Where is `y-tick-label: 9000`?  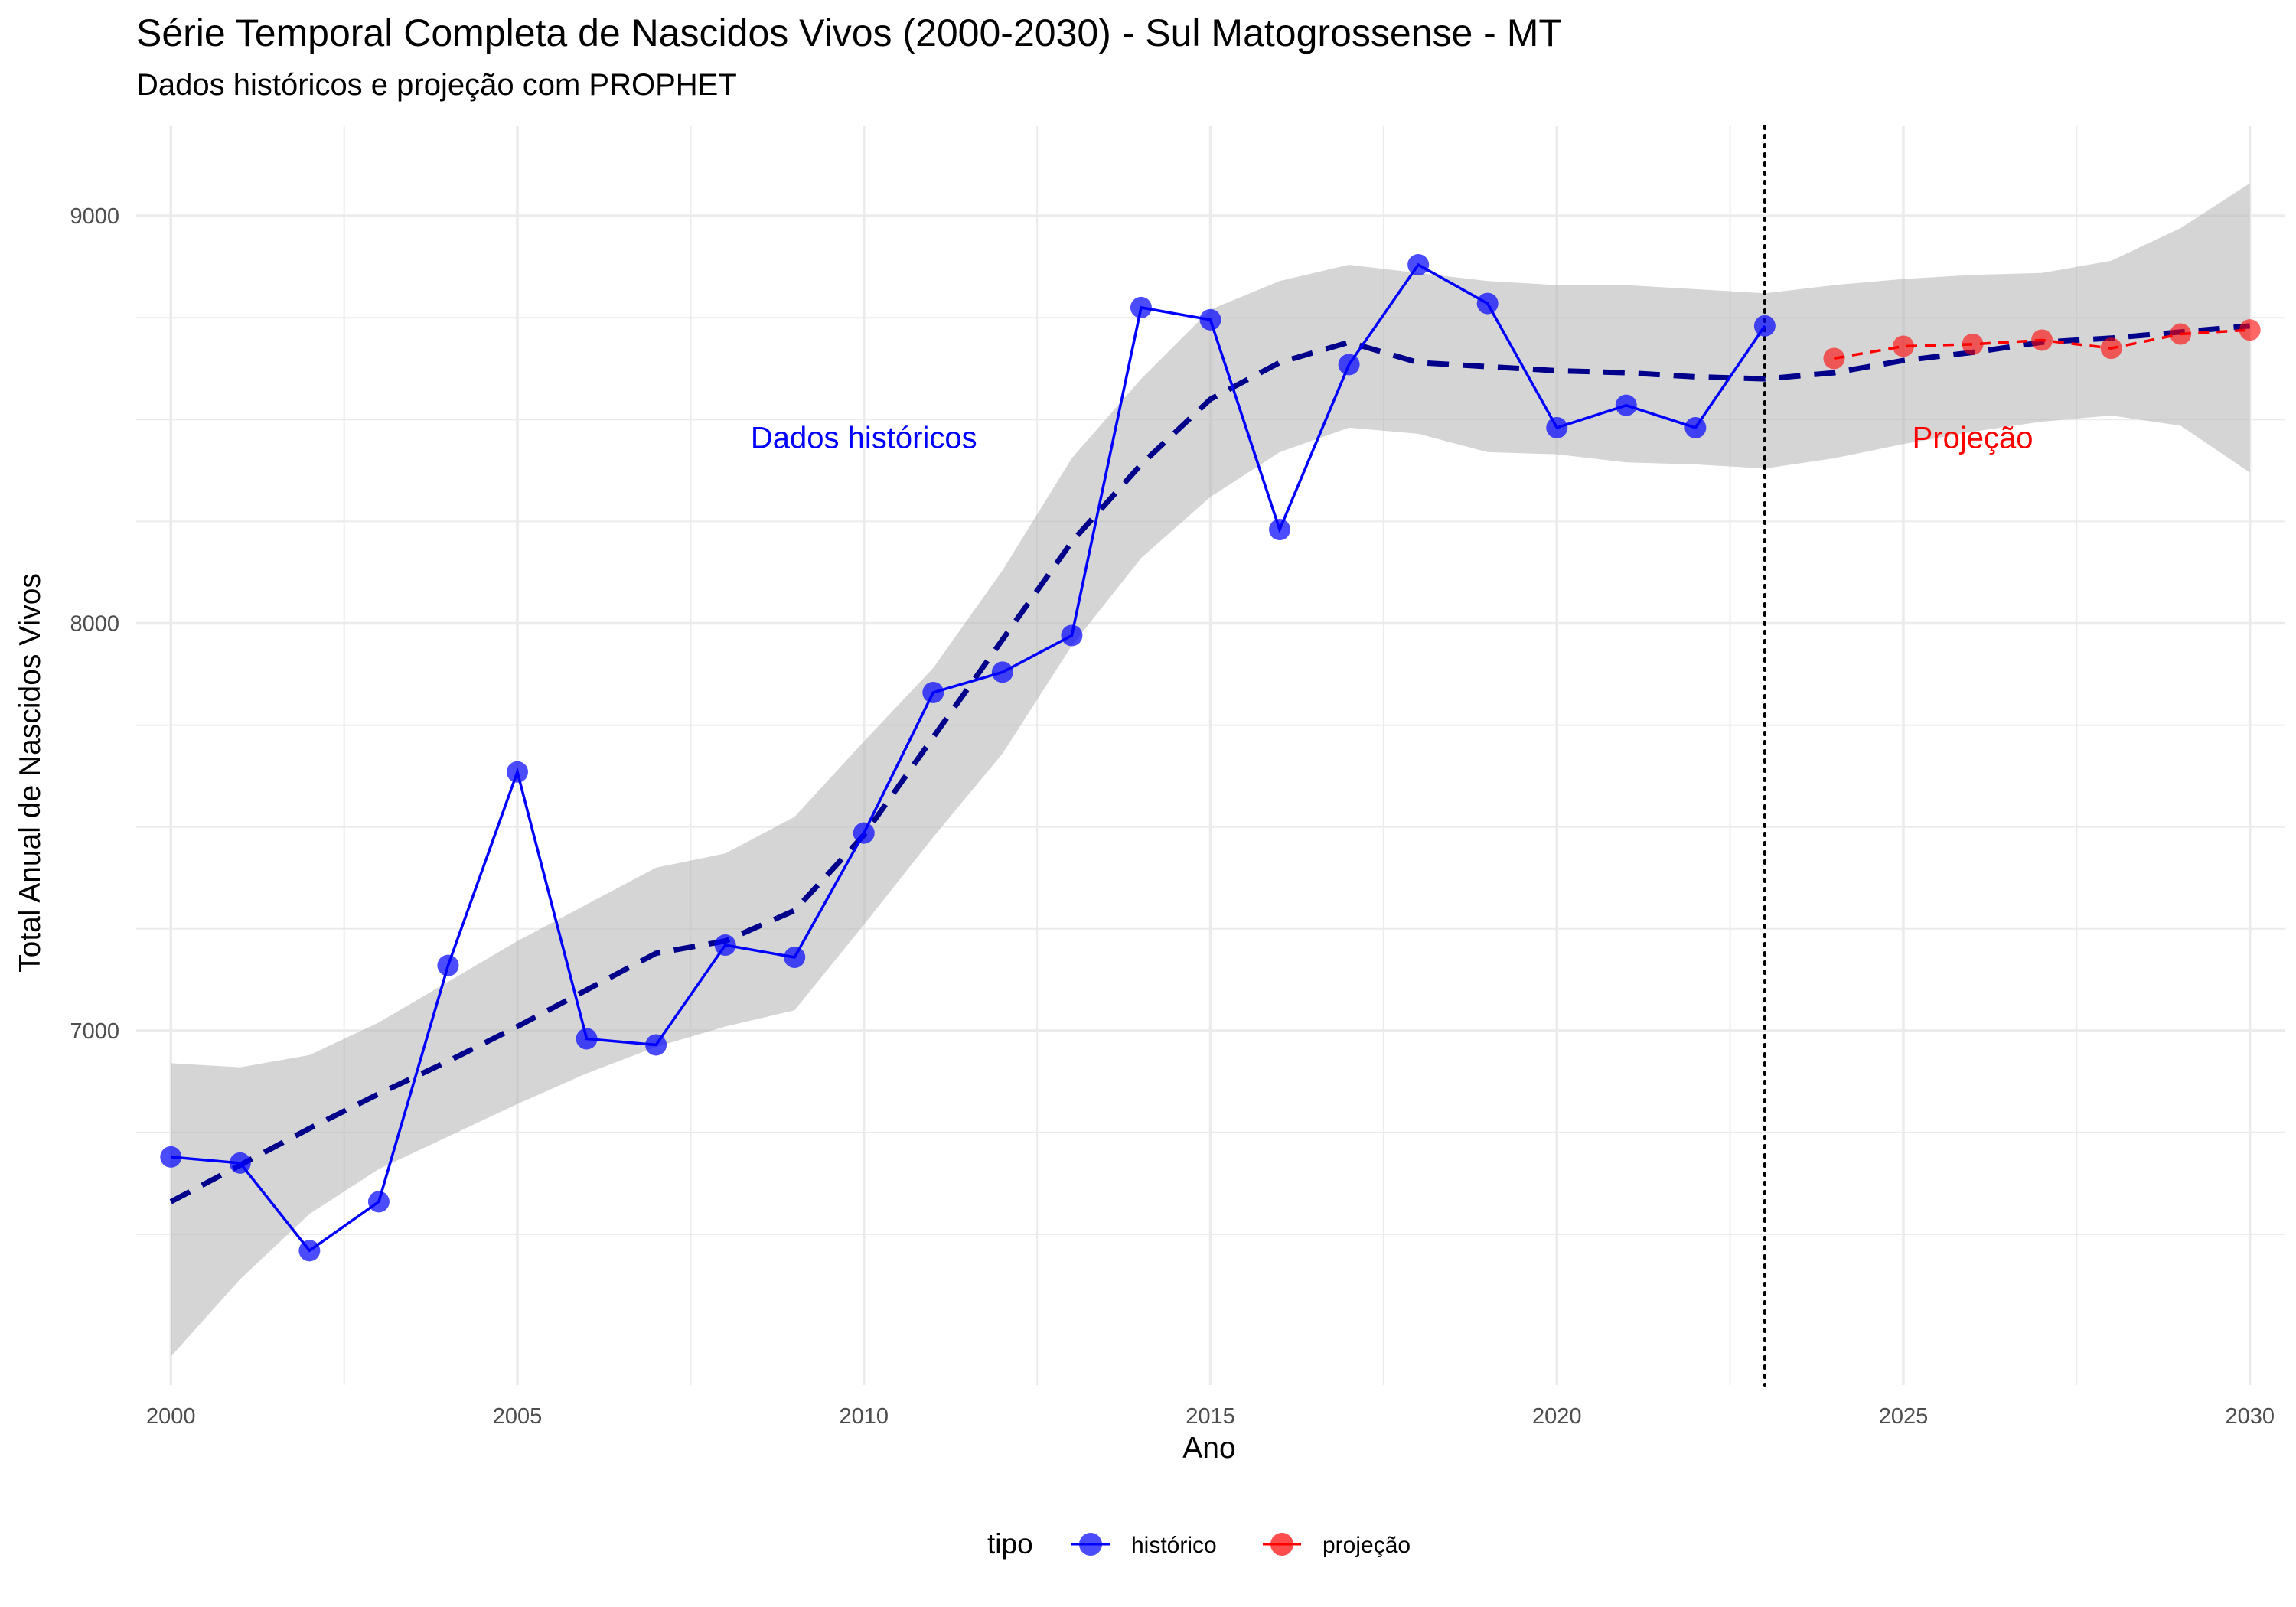 y-tick-label: 9000 is located at coordinates (94, 217).